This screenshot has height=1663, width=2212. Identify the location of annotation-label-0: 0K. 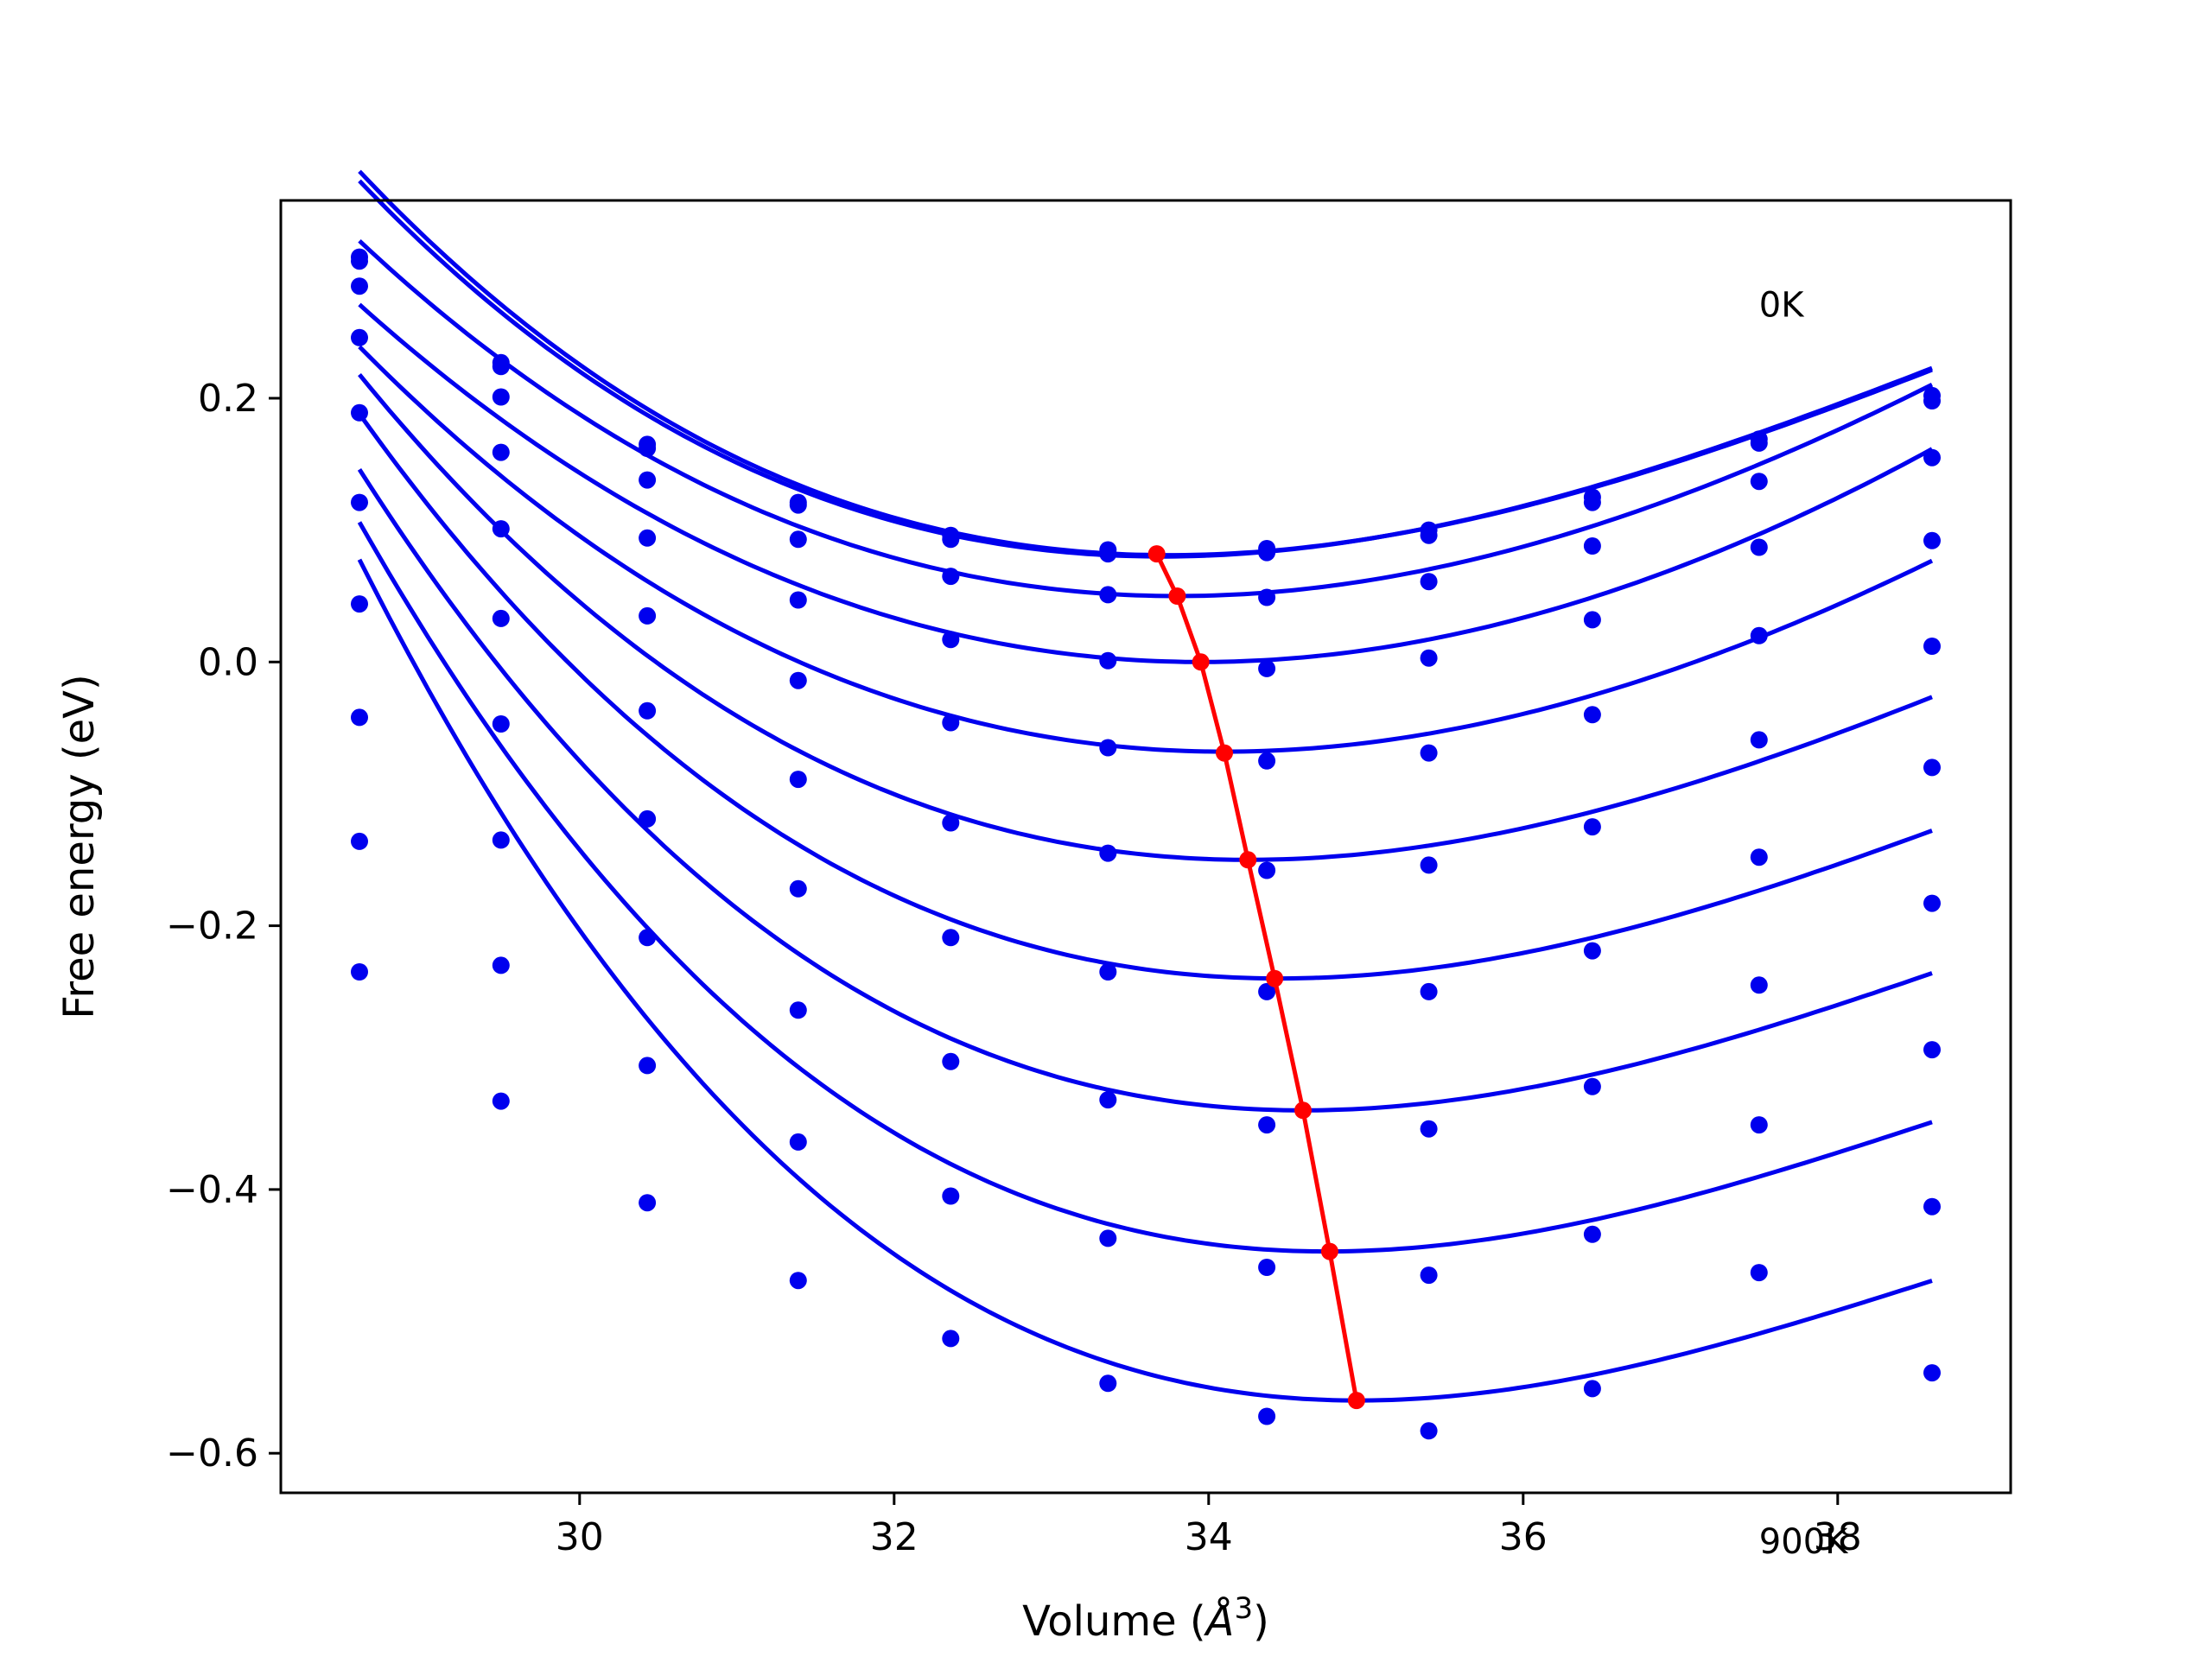
(1782, 305).